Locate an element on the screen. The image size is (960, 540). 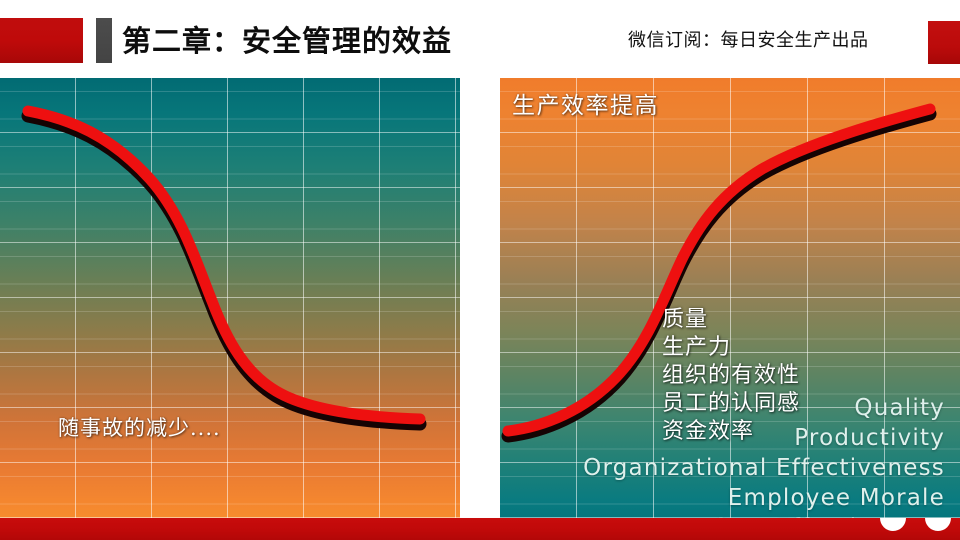
cn-benefit-item: 组织的有效性 is located at coordinates (731, 375).